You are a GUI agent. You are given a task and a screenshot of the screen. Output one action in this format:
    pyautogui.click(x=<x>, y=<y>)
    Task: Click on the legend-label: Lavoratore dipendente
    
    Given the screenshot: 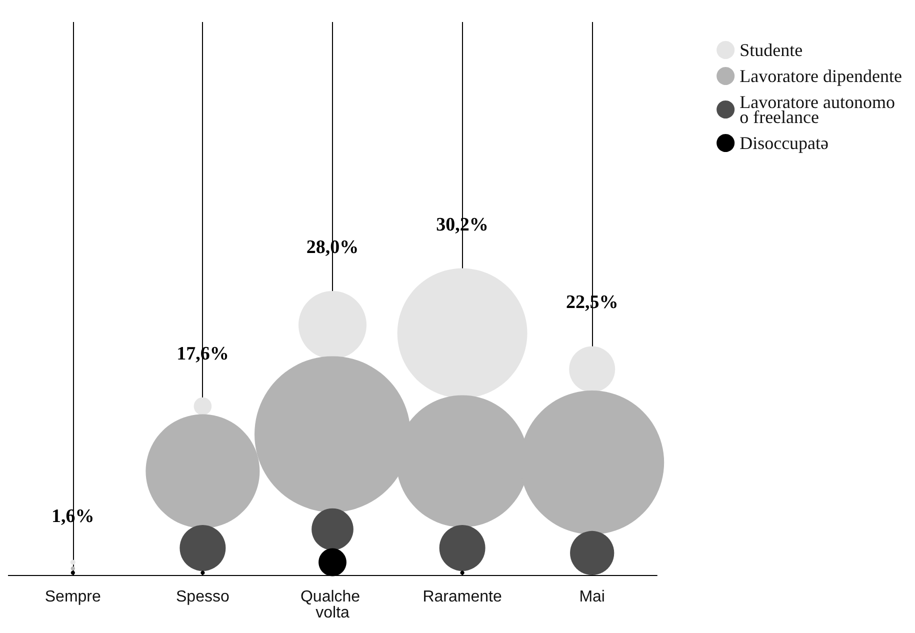 What is the action you would take?
    pyautogui.click(x=821, y=76)
    